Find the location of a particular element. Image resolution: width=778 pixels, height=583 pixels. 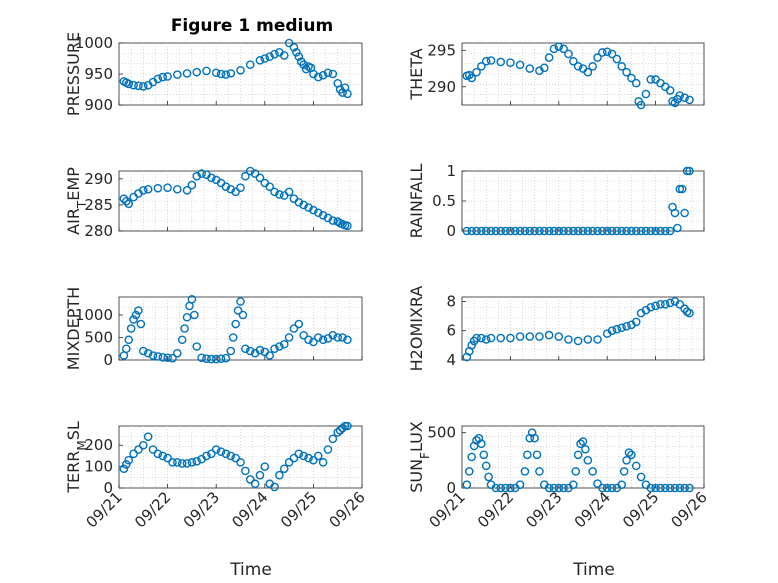

y-tick-label: 950 is located at coordinates (98, 74).